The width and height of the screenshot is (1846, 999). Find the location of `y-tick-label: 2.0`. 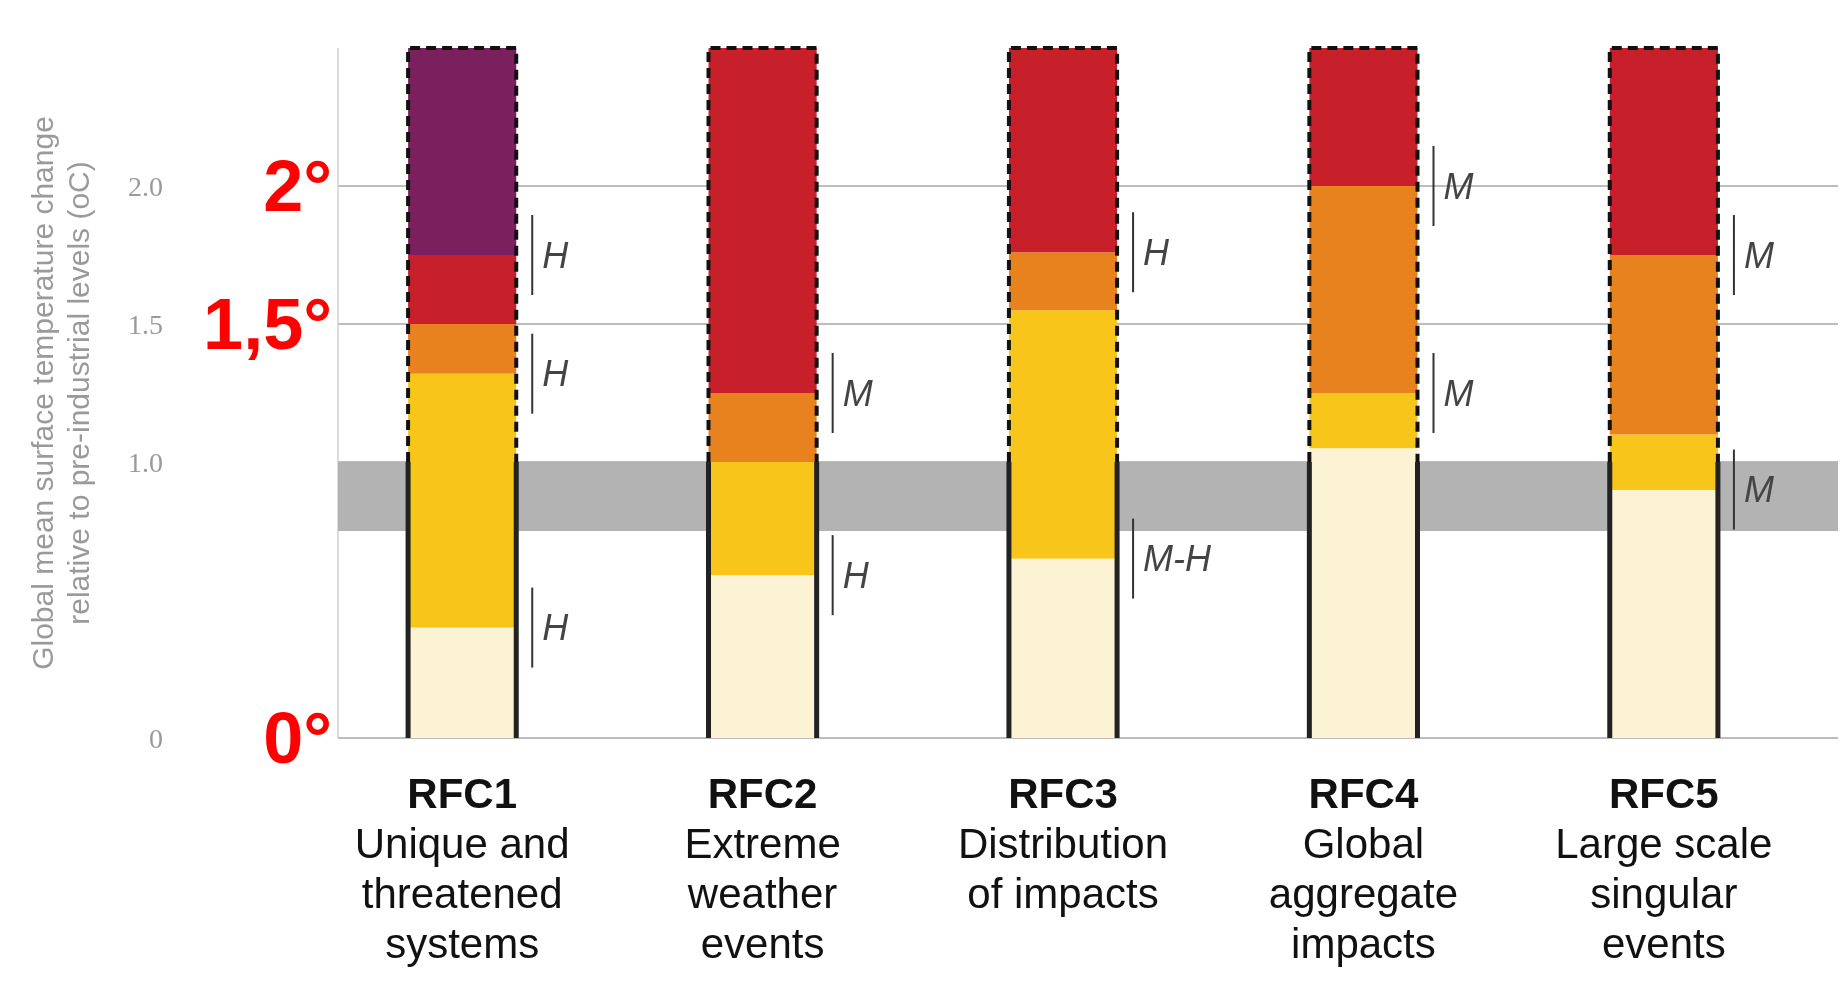

y-tick-label: 2.0 is located at coordinates (145, 186).